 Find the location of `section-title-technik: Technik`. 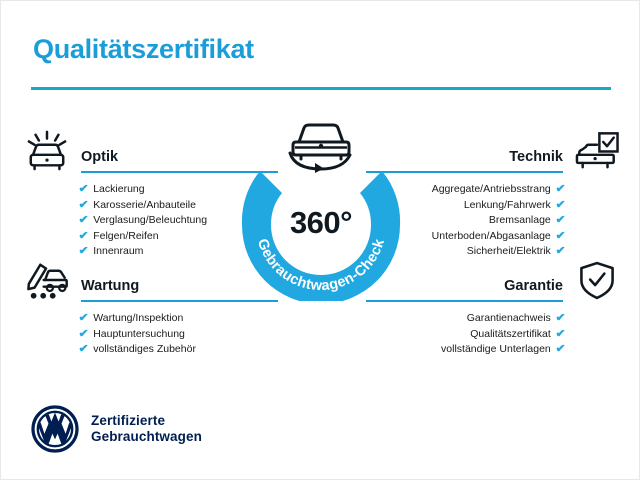

section-title-technik: Technik is located at coordinates (536, 157).